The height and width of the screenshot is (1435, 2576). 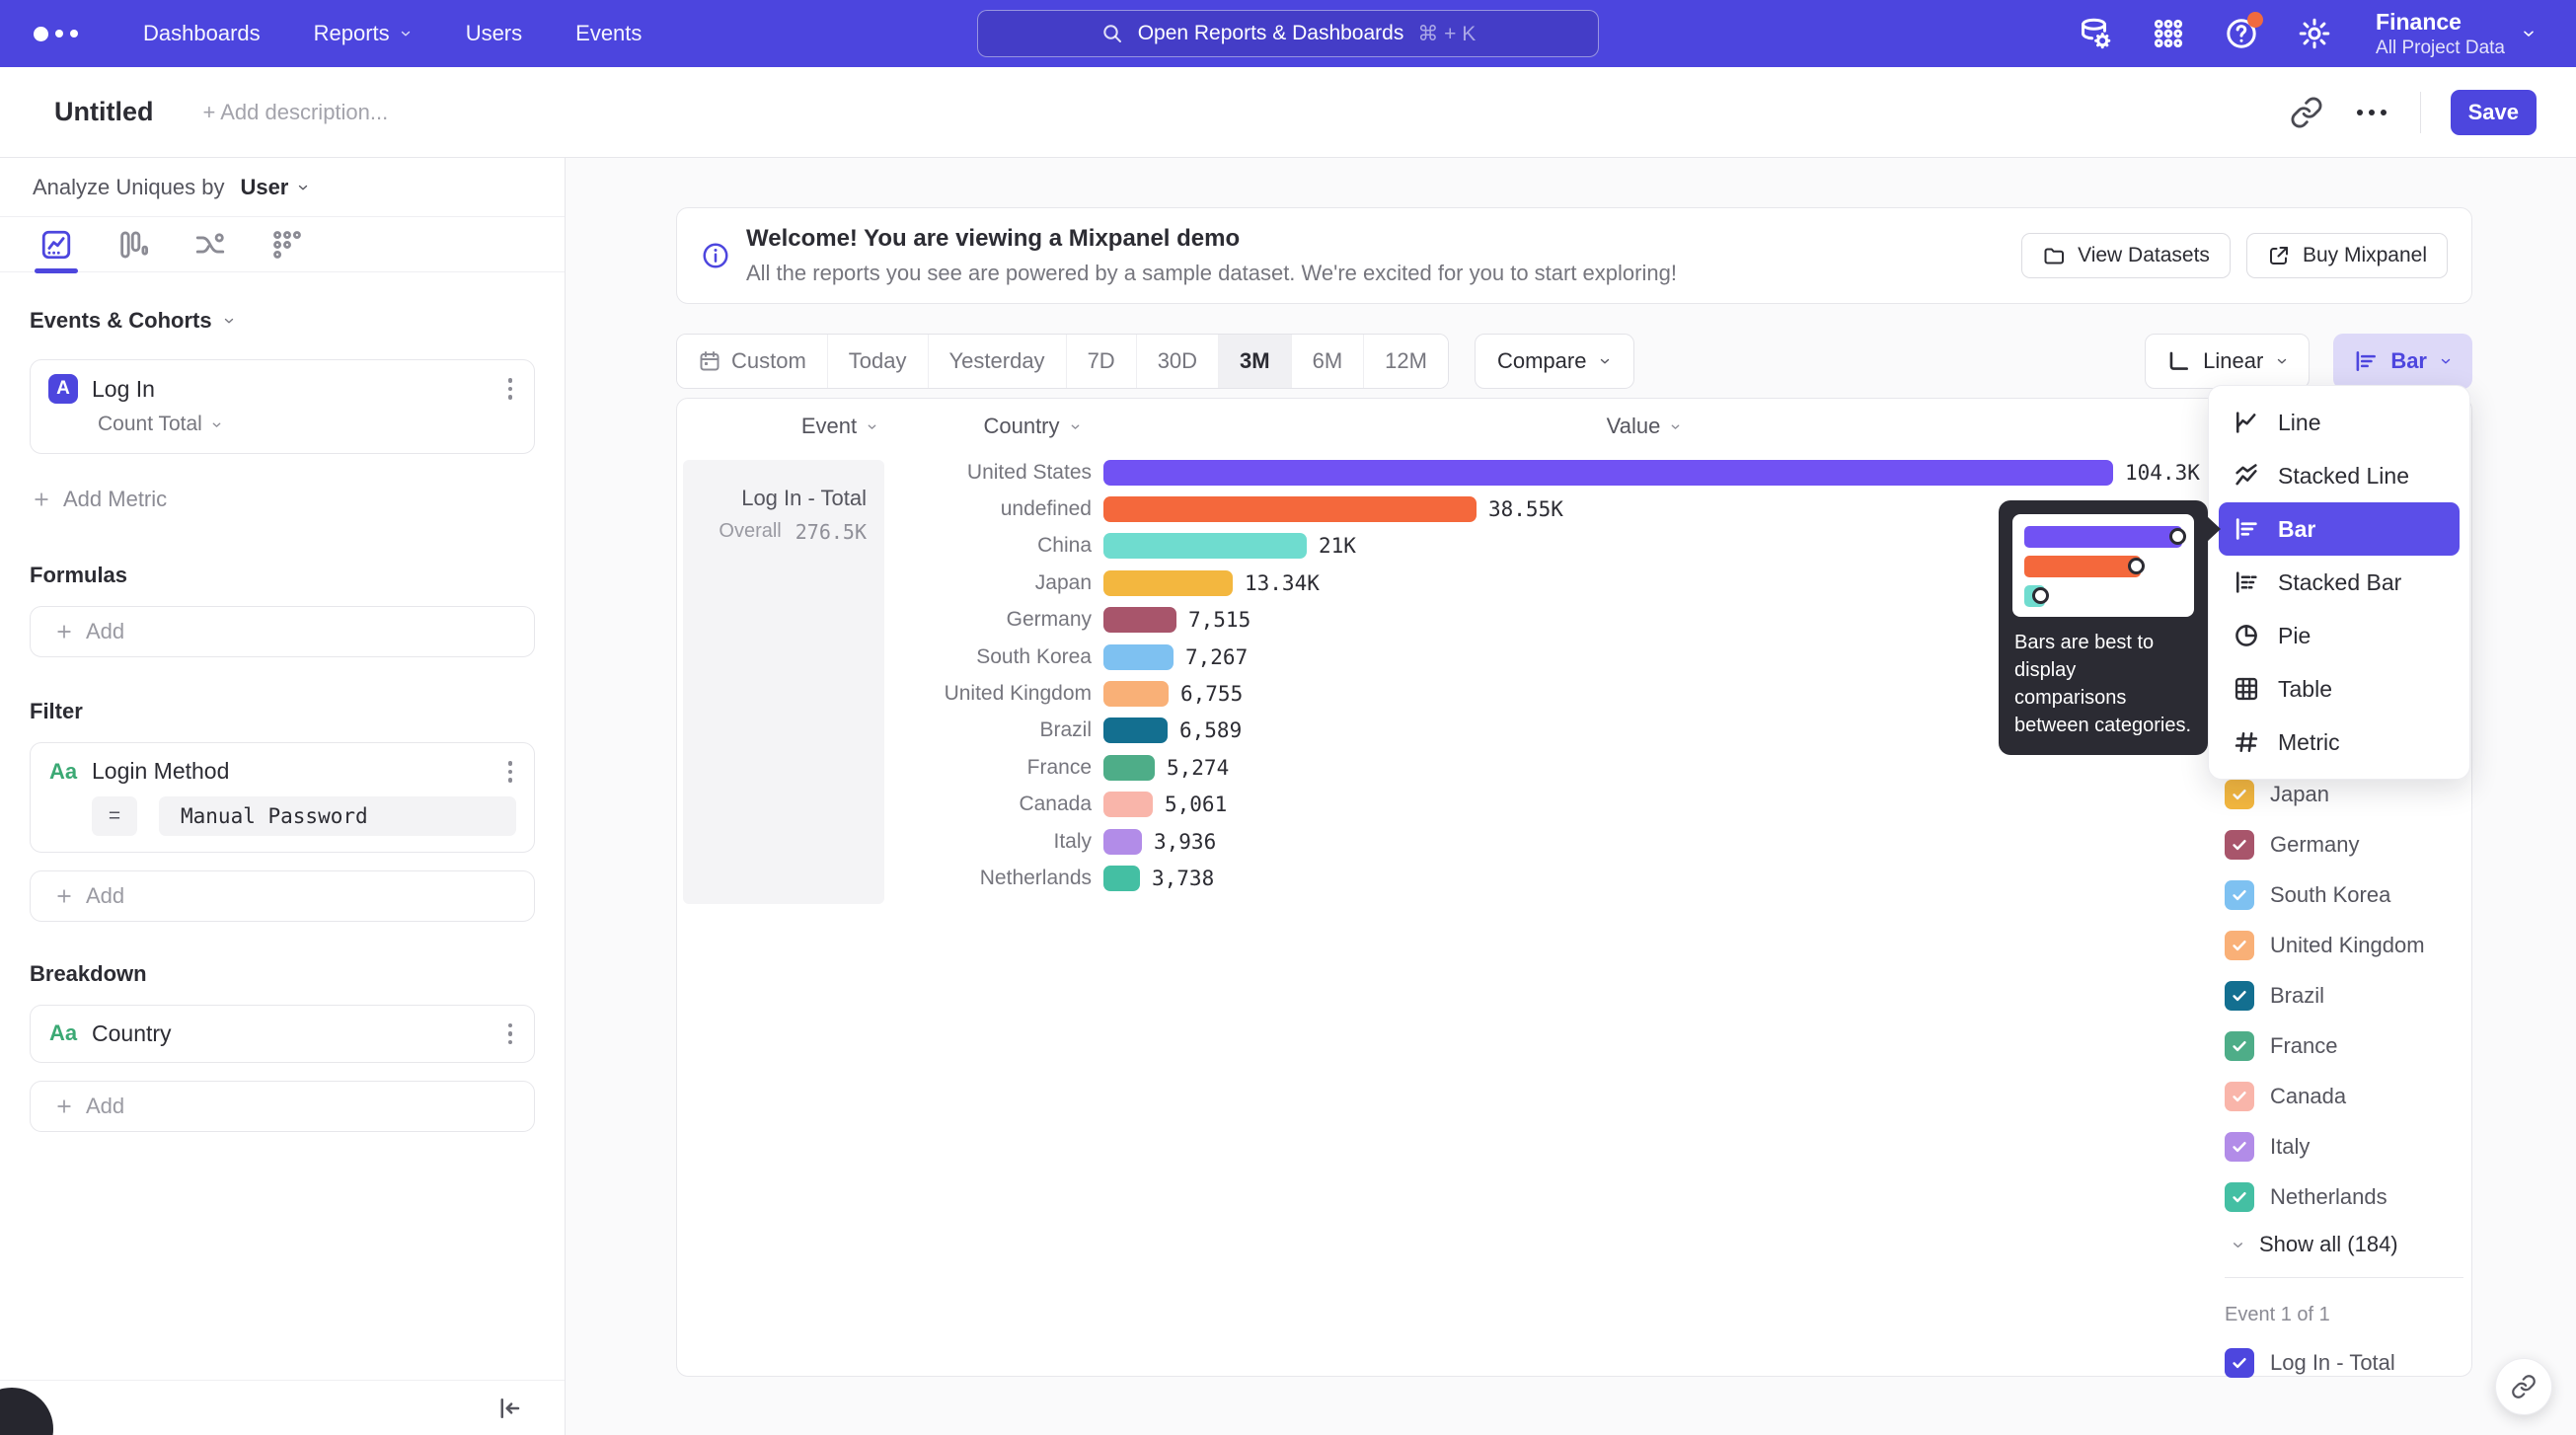 What do you see at coordinates (2168, 33) in the screenshot?
I see `apps-grid-icon` at bounding box center [2168, 33].